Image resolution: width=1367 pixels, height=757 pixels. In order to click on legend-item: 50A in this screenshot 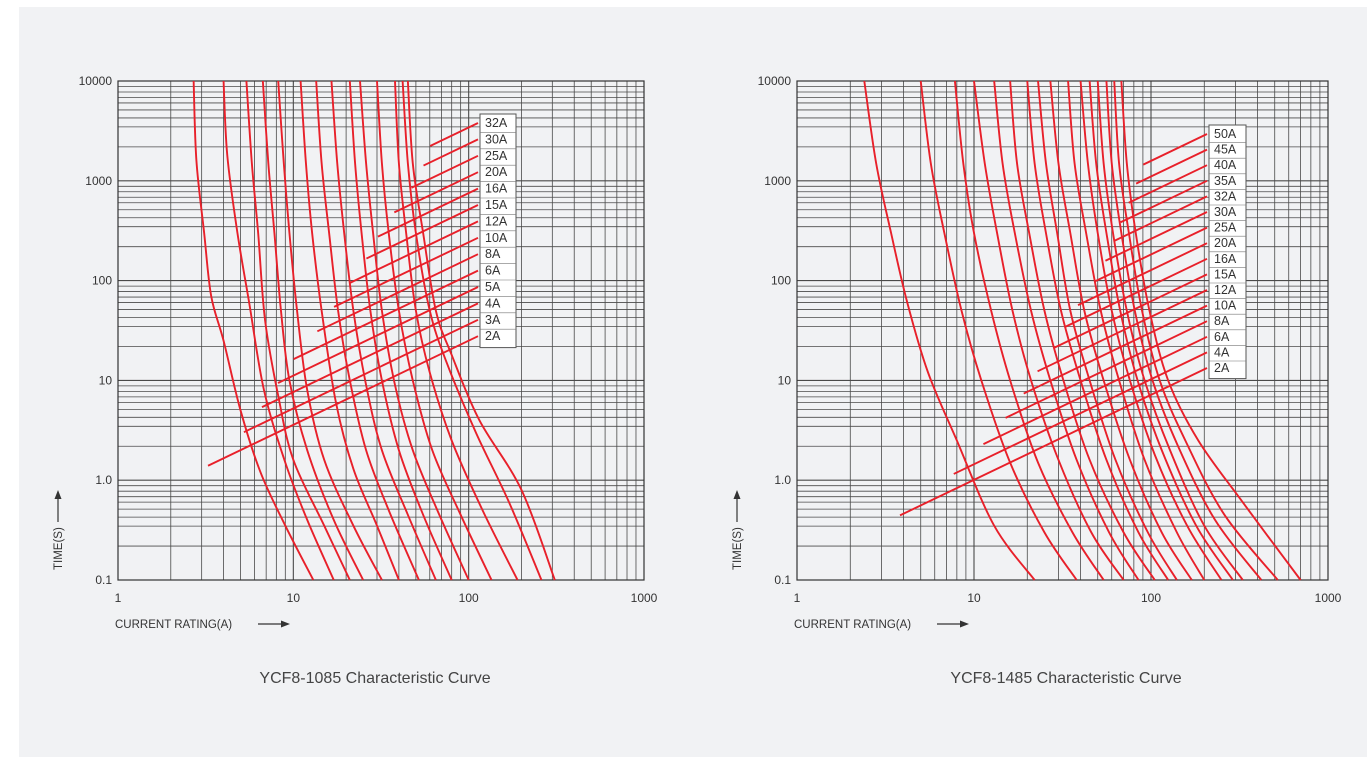, I will do `click(1225, 134)`.